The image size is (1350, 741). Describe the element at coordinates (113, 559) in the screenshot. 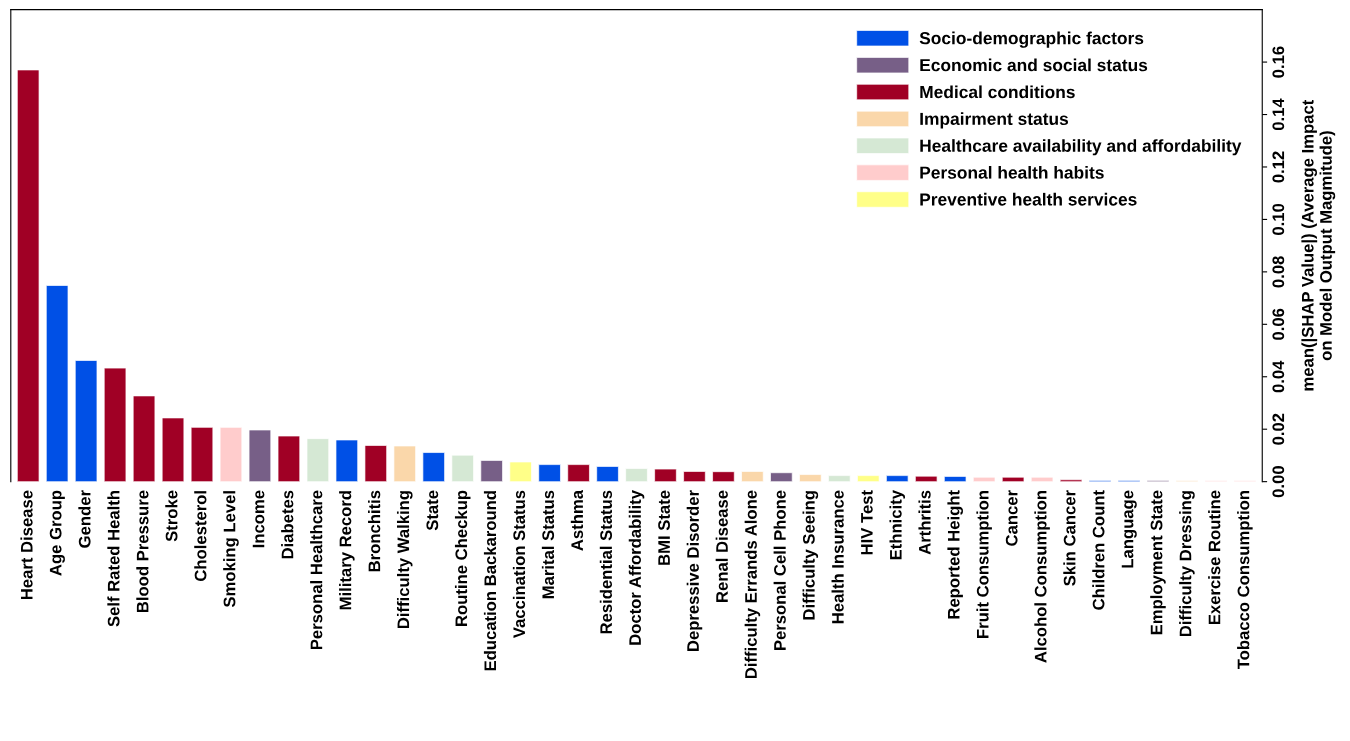

I see `x-tick-label: Self Rated Health` at that location.